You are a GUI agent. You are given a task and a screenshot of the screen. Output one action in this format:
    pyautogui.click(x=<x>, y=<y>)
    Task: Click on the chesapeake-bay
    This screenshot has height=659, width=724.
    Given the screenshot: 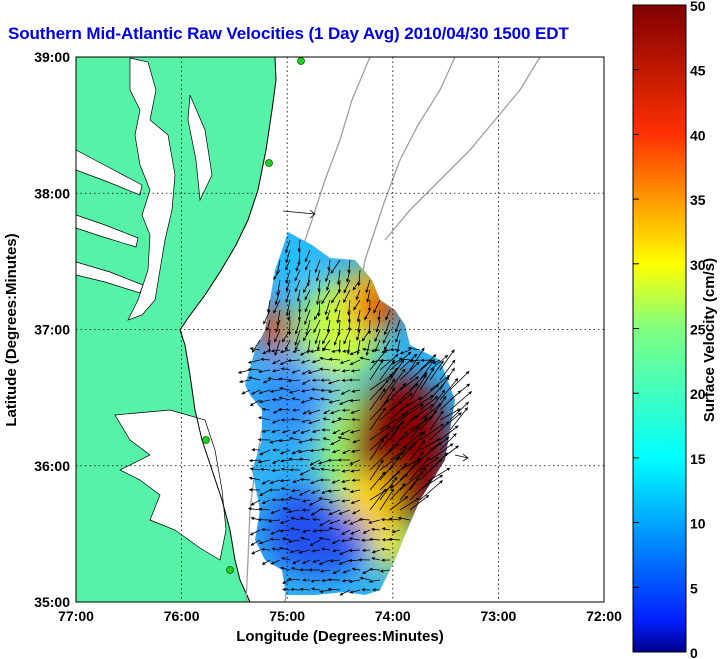 What is the action you would take?
    pyautogui.click(x=151, y=189)
    